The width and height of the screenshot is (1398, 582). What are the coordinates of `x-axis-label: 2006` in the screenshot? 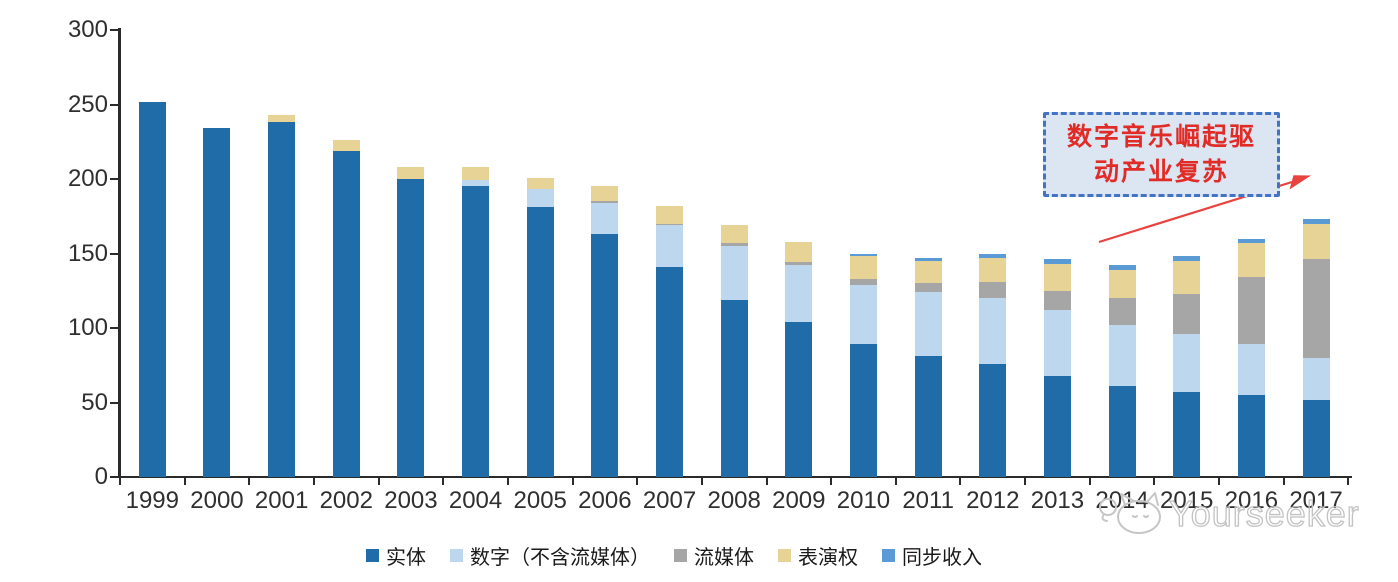 It's located at (605, 500).